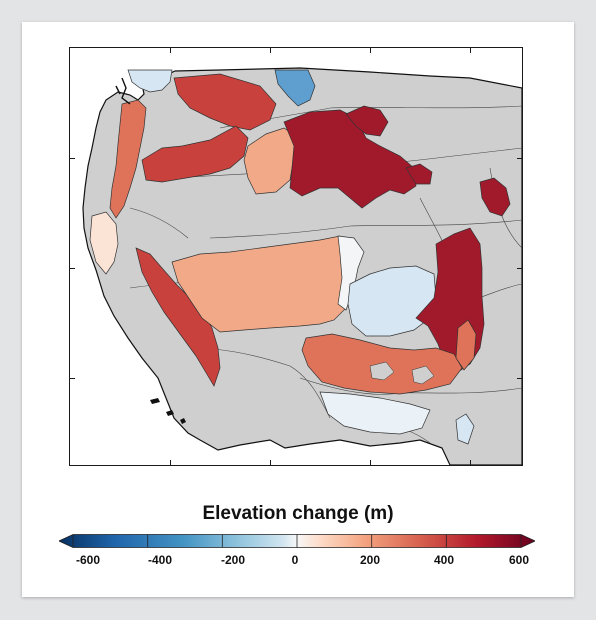 The height and width of the screenshot is (620, 596). Describe the element at coordinates (160, 560) in the screenshot. I see `colorbar-label-neg400: -400` at that location.